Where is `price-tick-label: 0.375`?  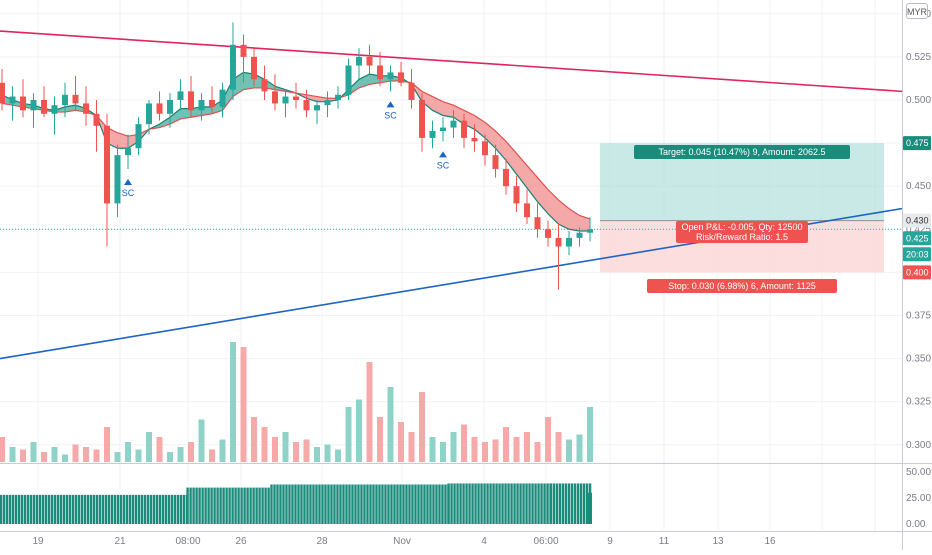
price-tick-label: 0.375 is located at coordinates (918, 315).